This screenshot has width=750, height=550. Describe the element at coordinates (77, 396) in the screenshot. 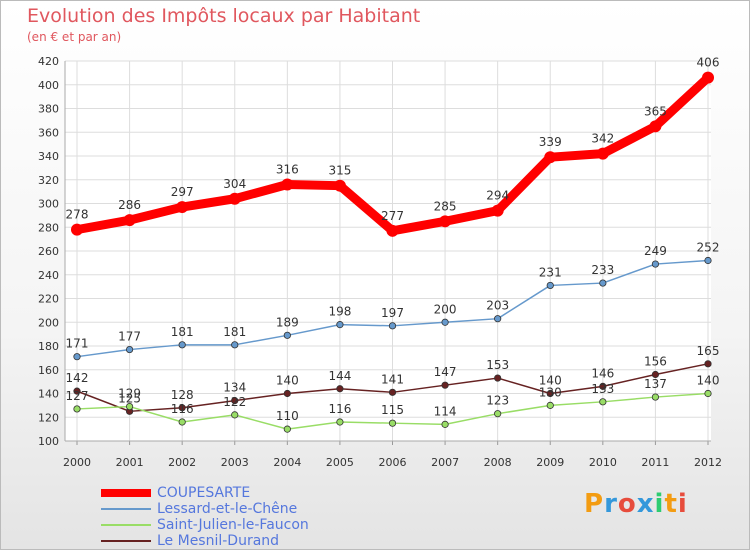

I see `data-label: 127` at that location.